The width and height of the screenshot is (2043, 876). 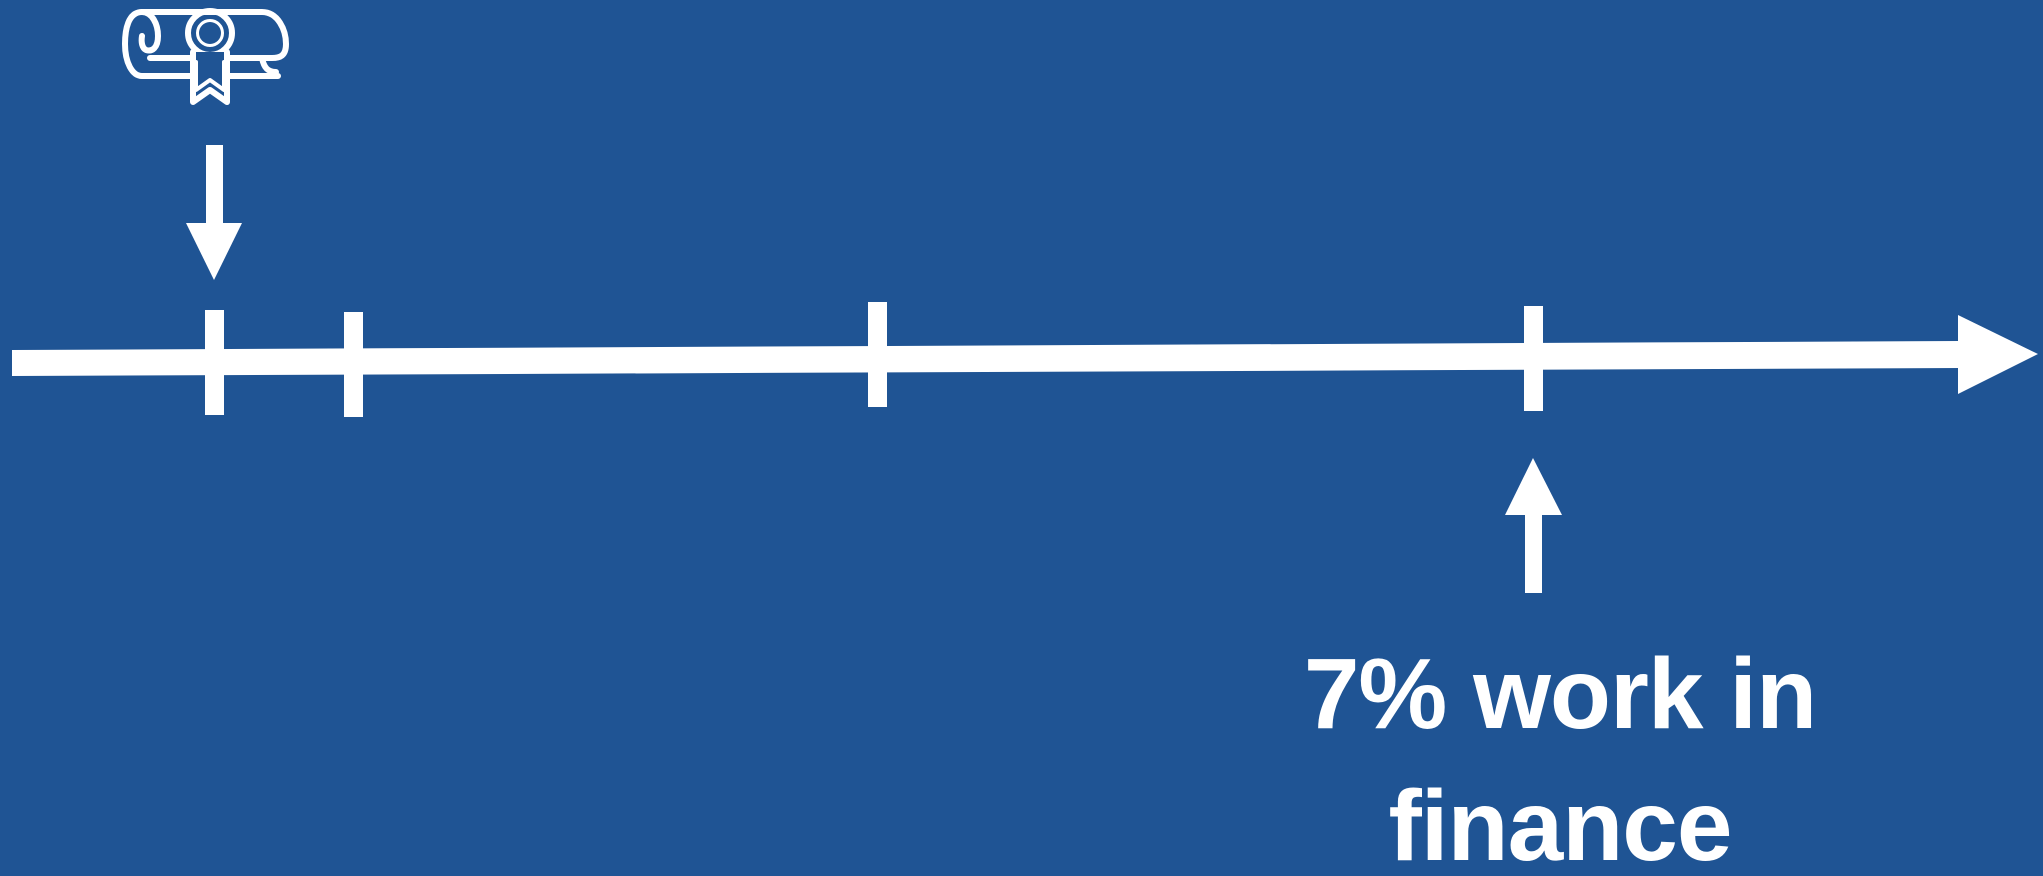 What do you see at coordinates (210, 33) in the screenshot?
I see `seal-center` at bounding box center [210, 33].